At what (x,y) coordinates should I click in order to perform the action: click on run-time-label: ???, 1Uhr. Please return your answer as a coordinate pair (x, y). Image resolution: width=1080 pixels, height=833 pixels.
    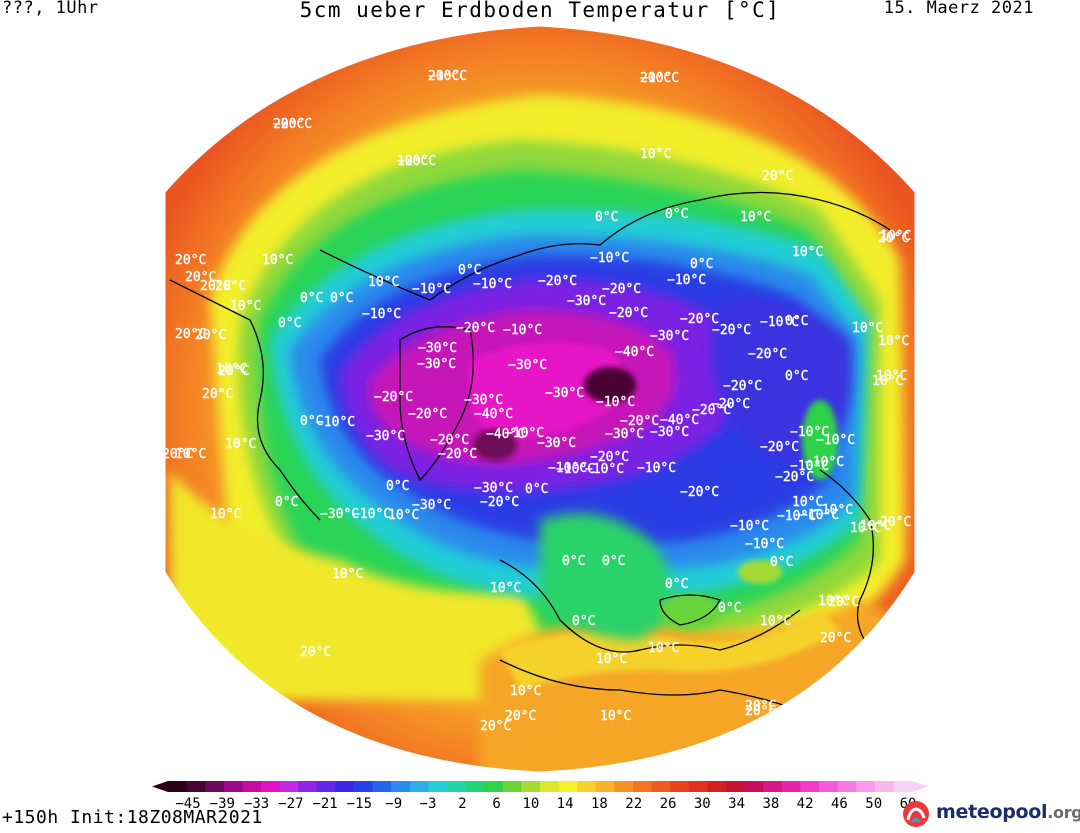
    Looking at the image, I should click on (50, 9).